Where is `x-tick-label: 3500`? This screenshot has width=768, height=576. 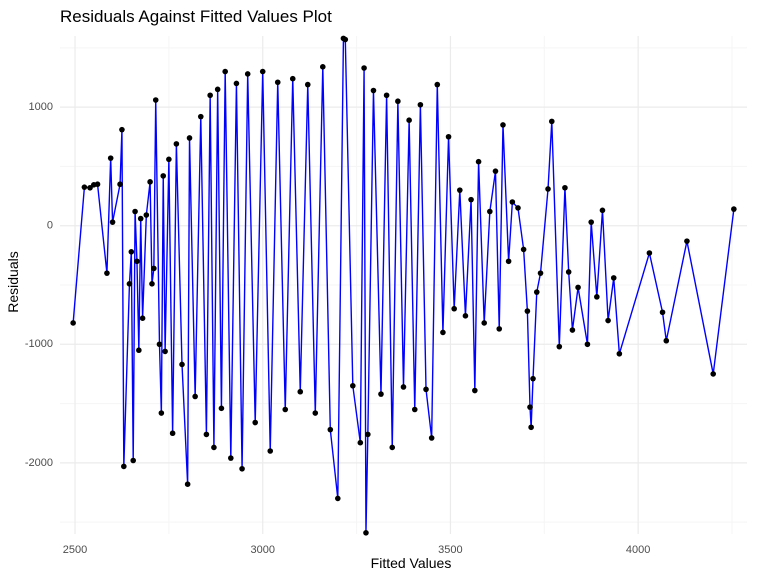
x-tick-label: 3500 is located at coordinates (450, 550).